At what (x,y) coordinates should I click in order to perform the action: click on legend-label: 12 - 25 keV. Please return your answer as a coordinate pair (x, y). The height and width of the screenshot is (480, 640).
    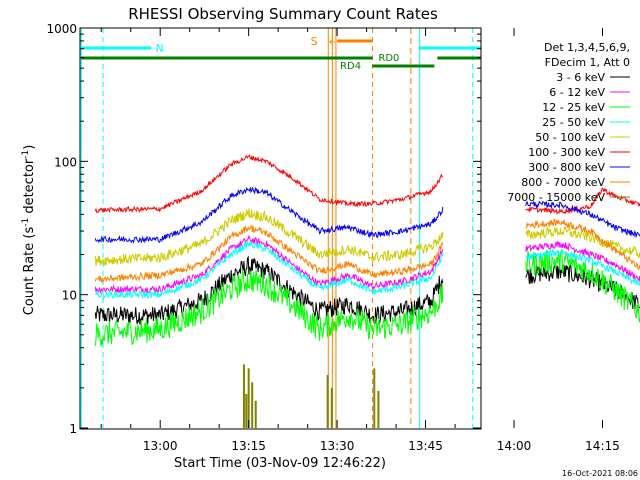
    Looking at the image, I should click on (573, 107).